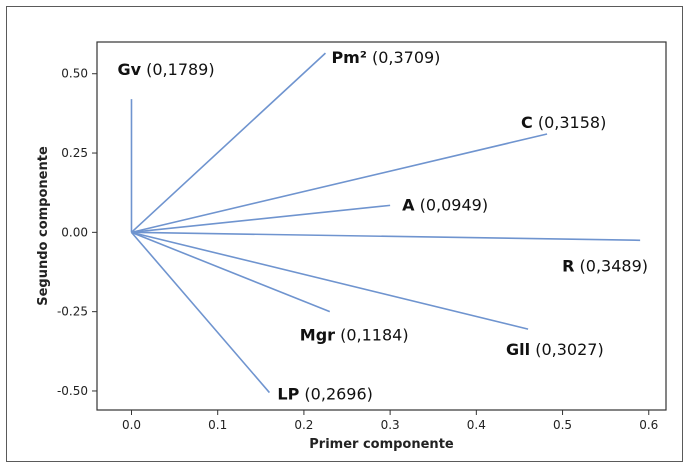  What do you see at coordinates (131, 425) in the screenshot?
I see `x-tick-label: 0.0` at bounding box center [131, 425].